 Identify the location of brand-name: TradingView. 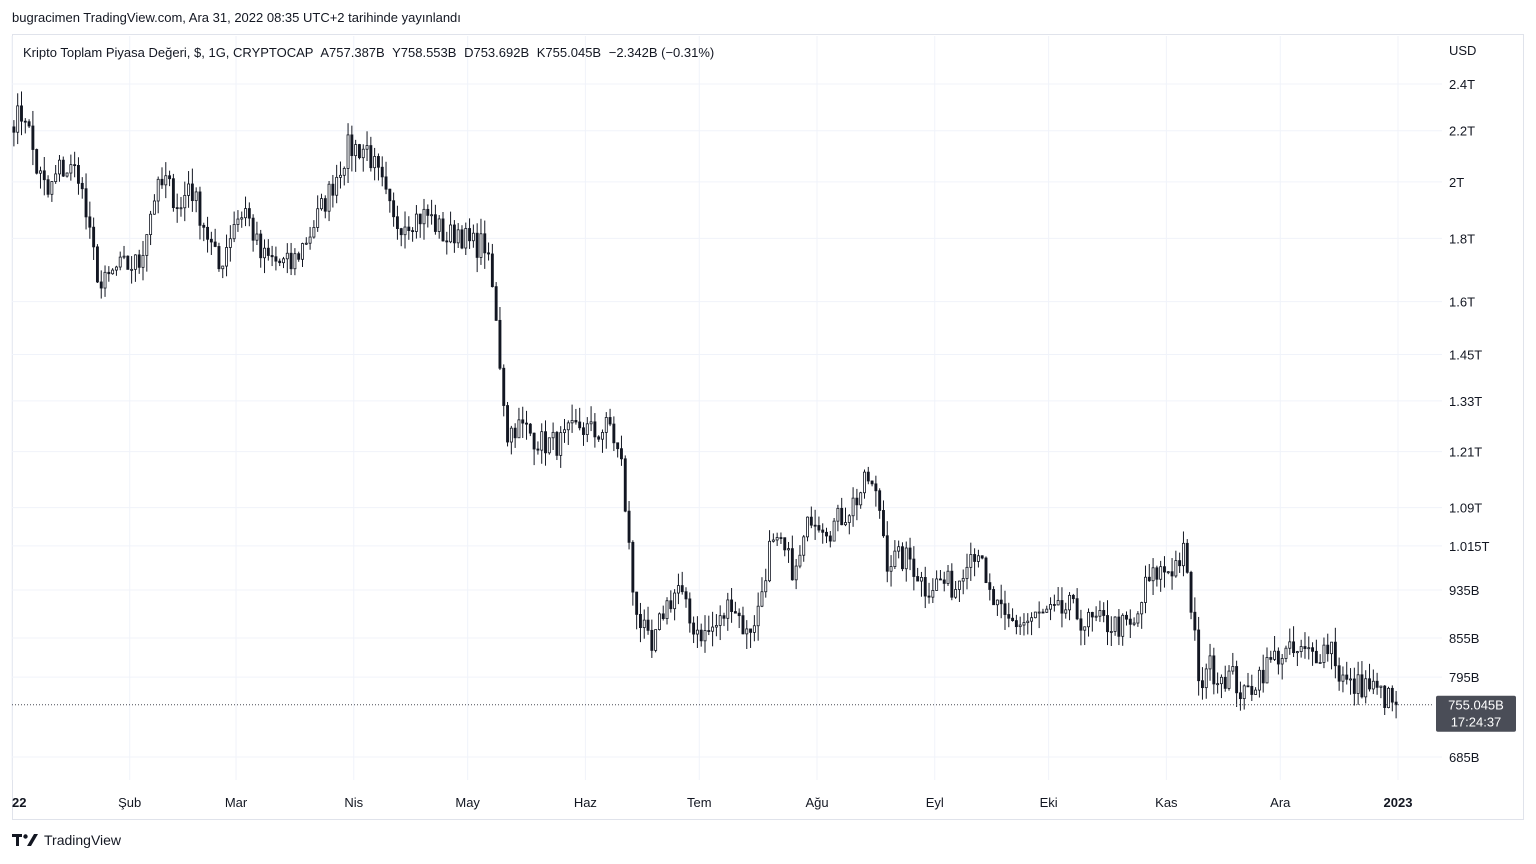
(83, 840).